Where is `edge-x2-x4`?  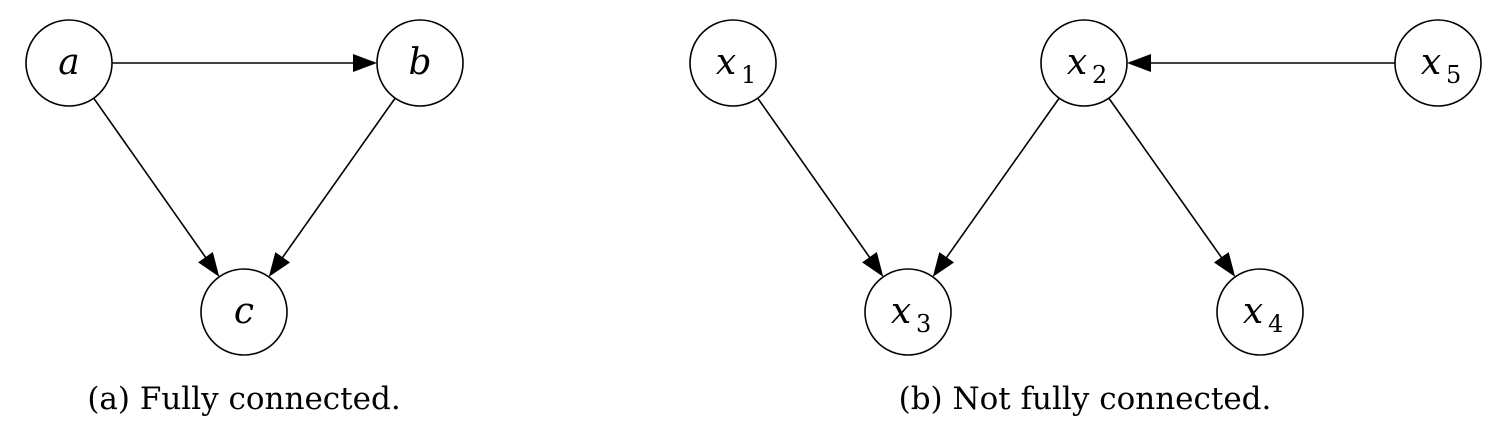 edge-x2-x4 is located at coordinates (1172, 187).